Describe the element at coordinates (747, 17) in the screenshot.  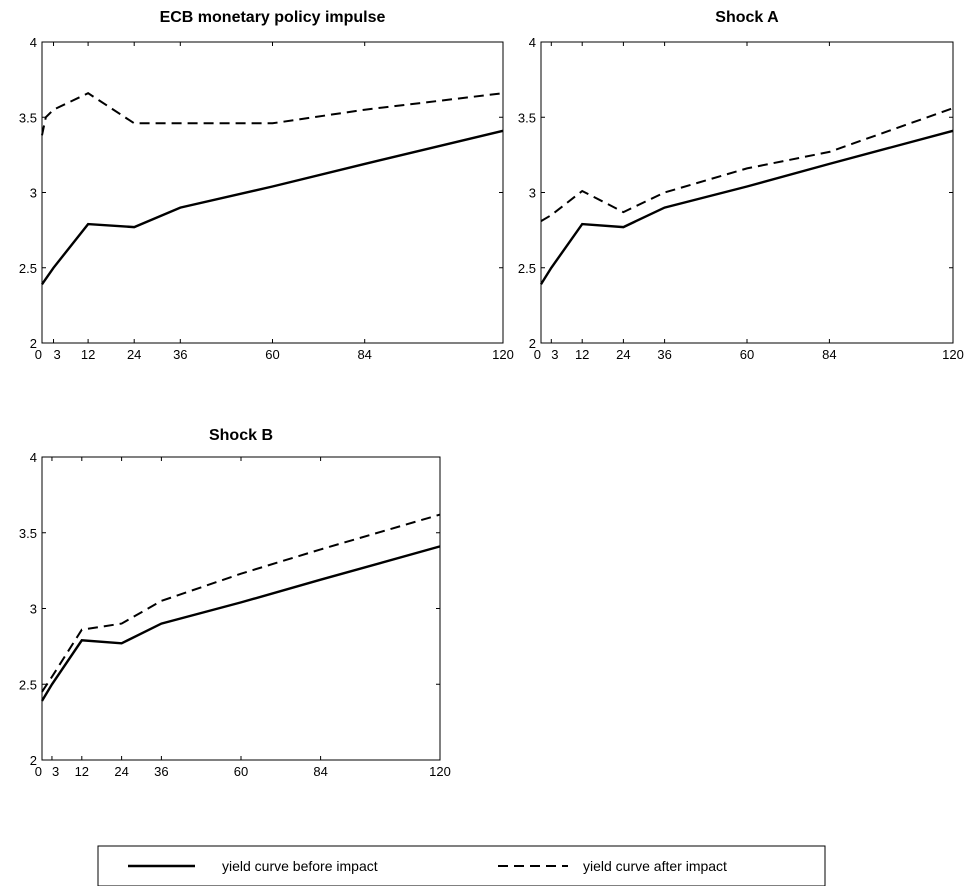
I see `chart-title: Shock A` at that location.